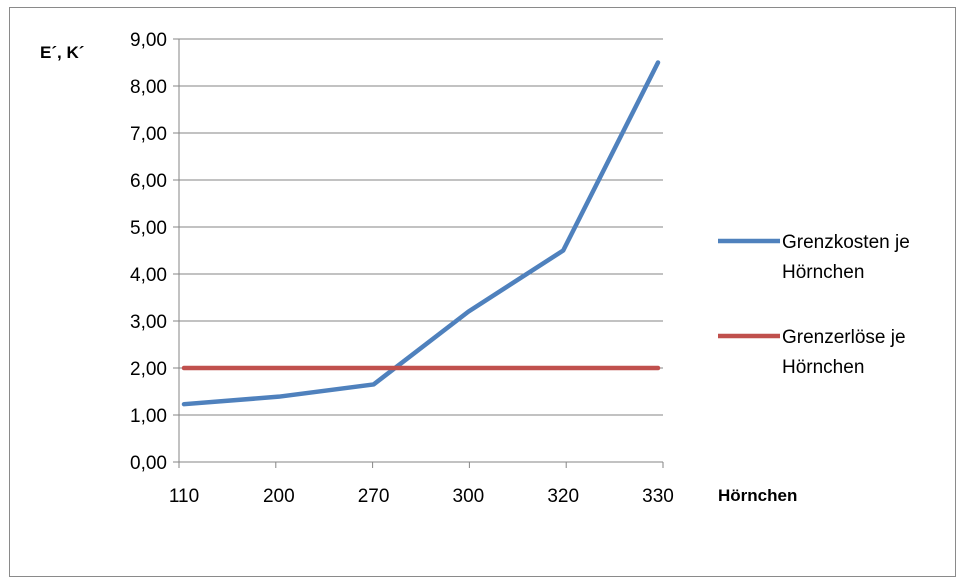 This screenshot has width=959, height=583. I want to click on y-tick-label: 2,00, so click(148, 369).